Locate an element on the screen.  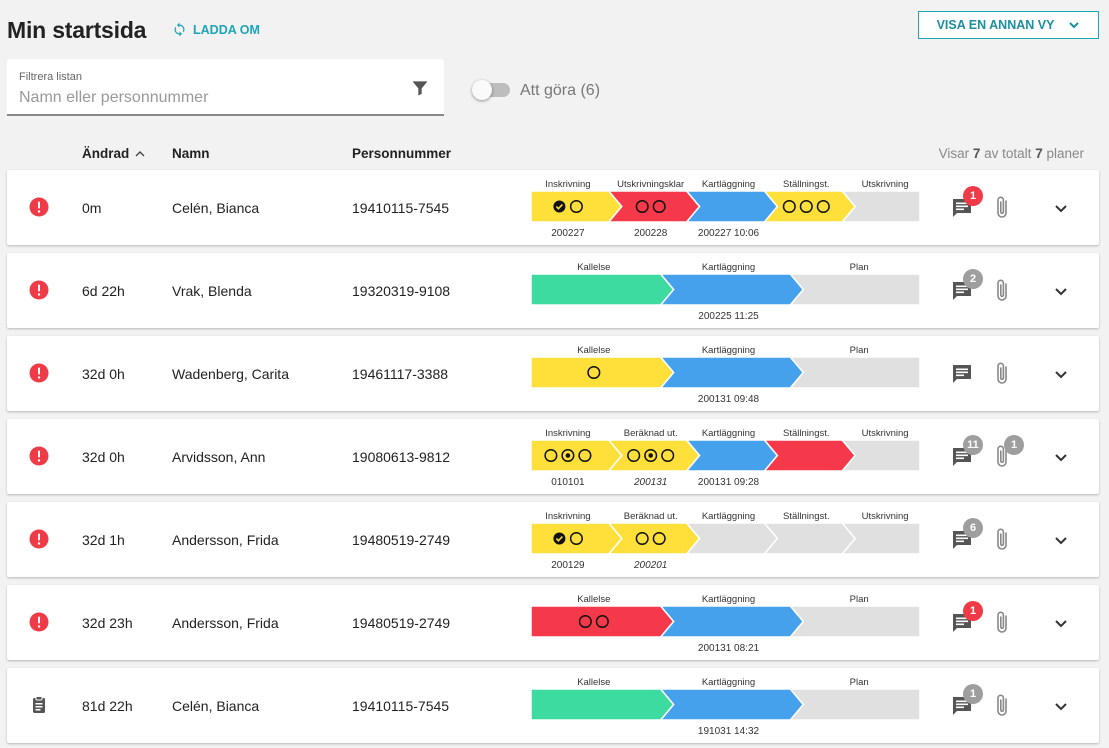
comment-count-badge: 2 is located at coordinates (973, 279).